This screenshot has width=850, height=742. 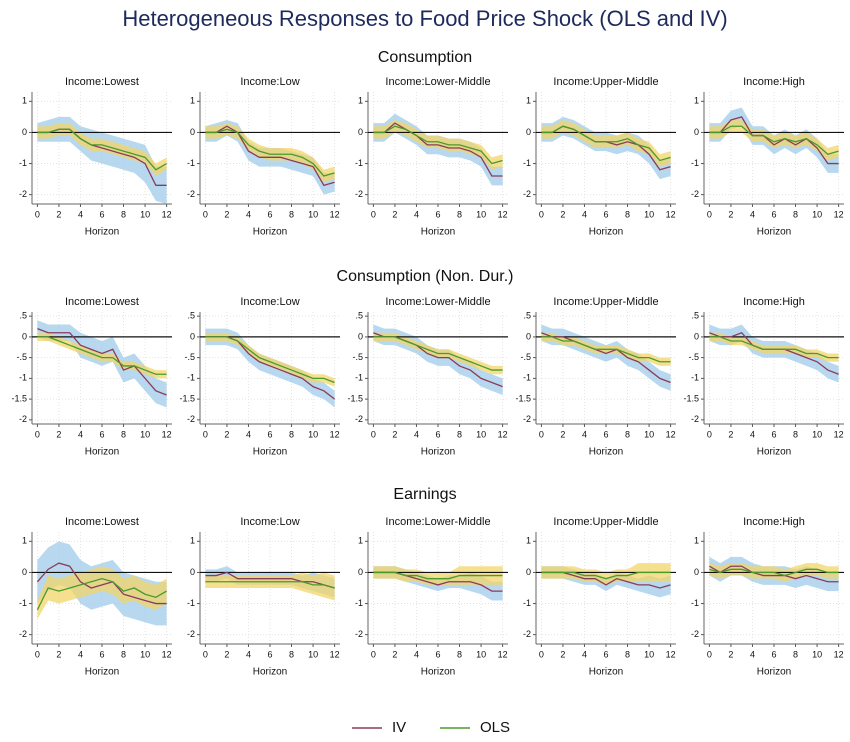 I want to click on panel-title: Income:Lower-Middle, so click(x=437, y=522).